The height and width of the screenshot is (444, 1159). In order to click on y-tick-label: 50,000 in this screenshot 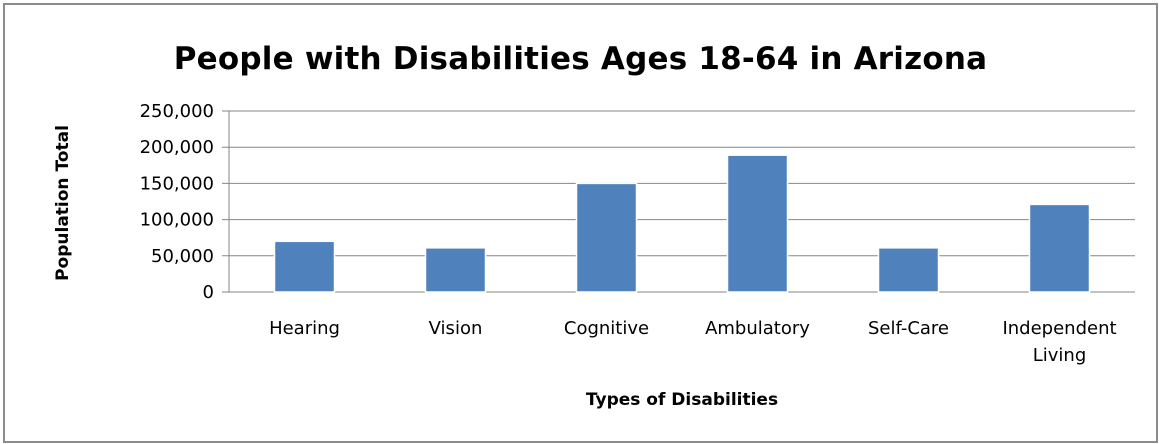, I will do `click(182, 256)`.